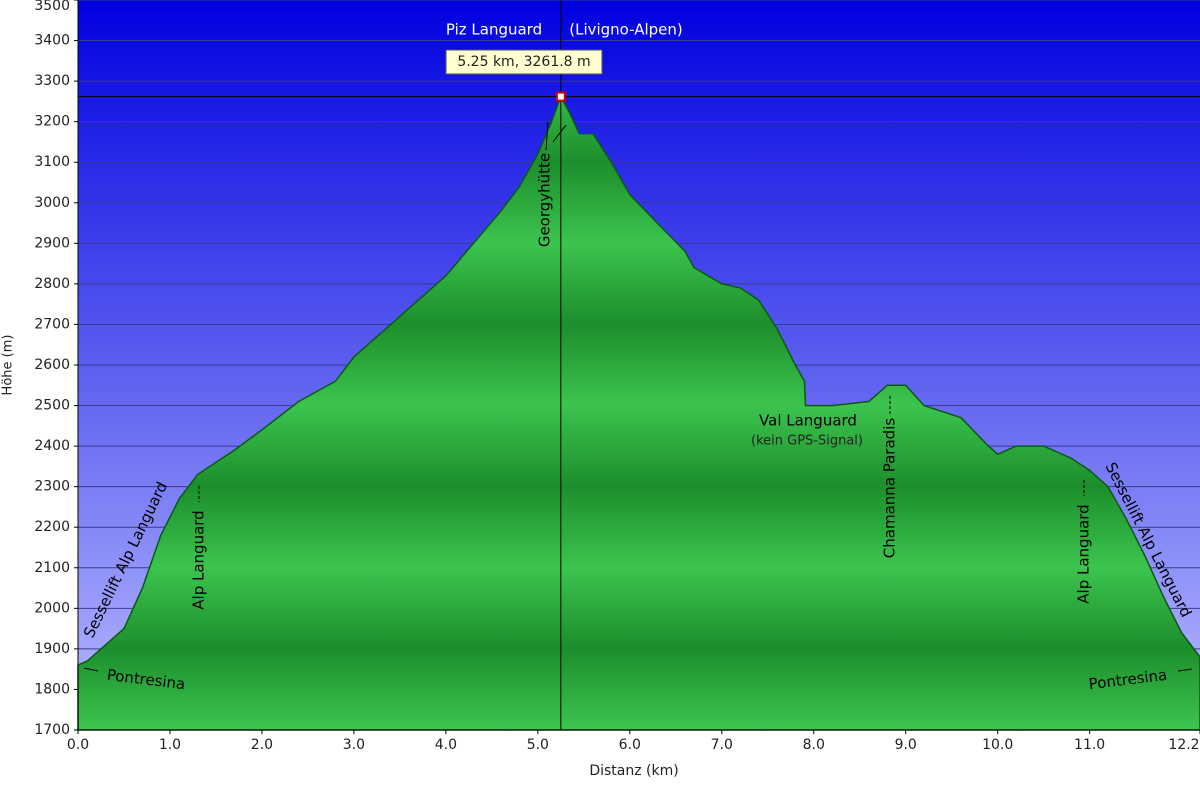 This screenshot has width=1200, height=785. What do you see at coordinates (52, 41) in the screenshot?
I see `y-tick-label: 3400` at bounding box center [52, 41].